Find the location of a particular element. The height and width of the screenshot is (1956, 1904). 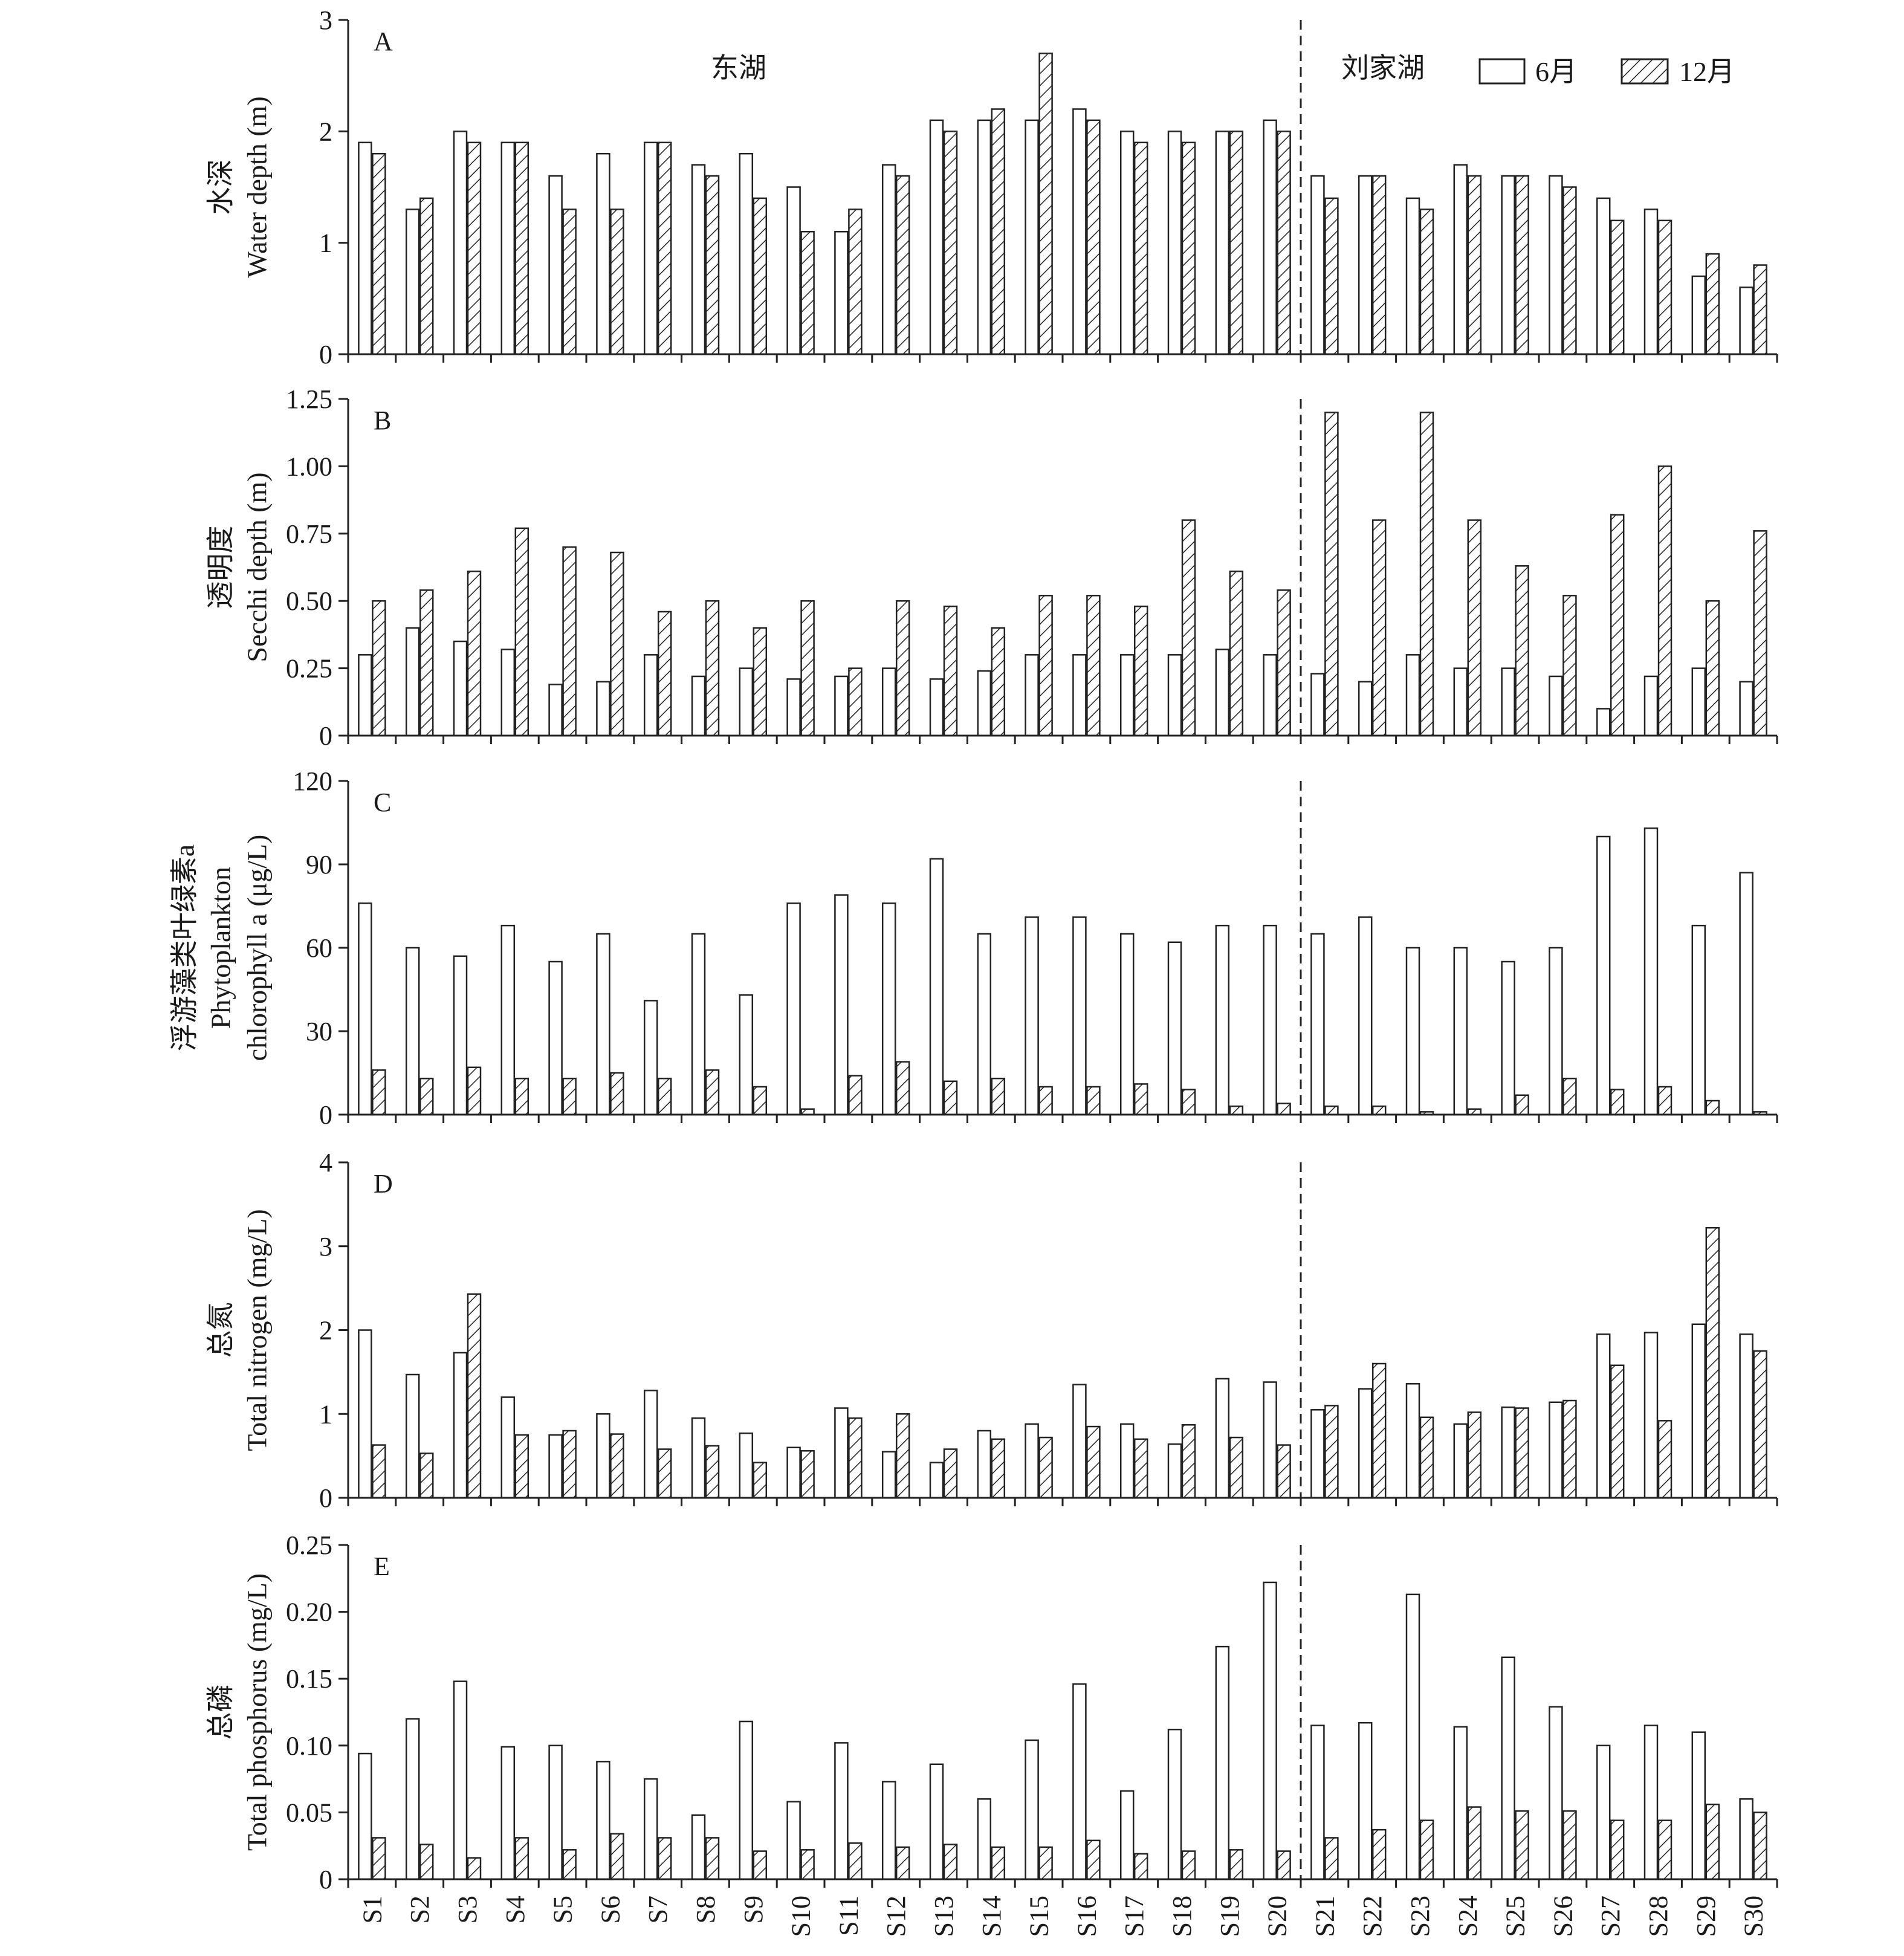

bar-e-s3-december is located at coordinates (474, 1868).